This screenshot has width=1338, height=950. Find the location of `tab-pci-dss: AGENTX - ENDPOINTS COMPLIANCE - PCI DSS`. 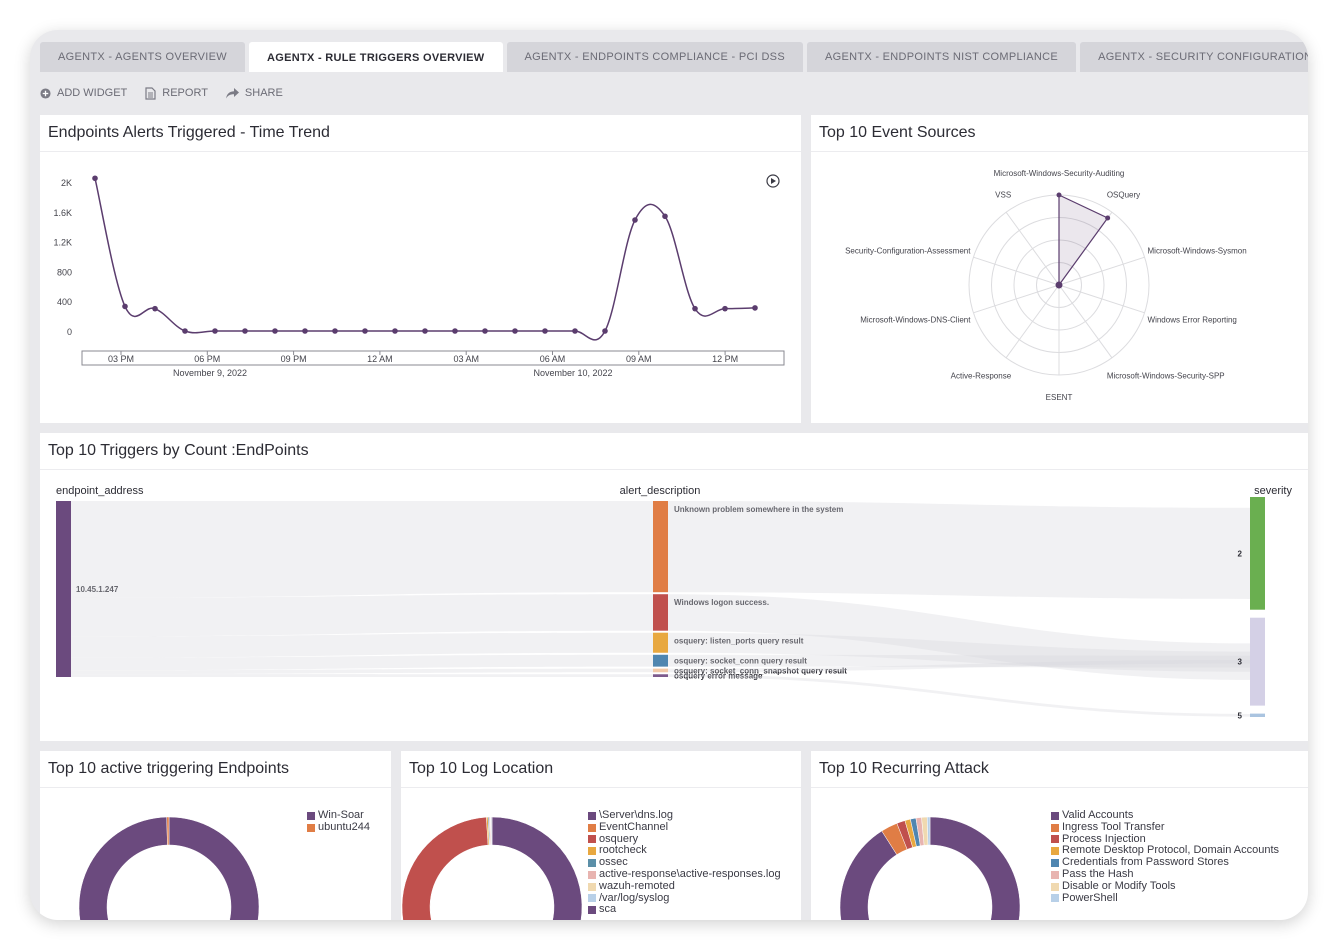

tab-pci-dss: AGENTX - ENDPOINTS COMPLIANCE - PCI DSS is located at coordinates (654, 57).